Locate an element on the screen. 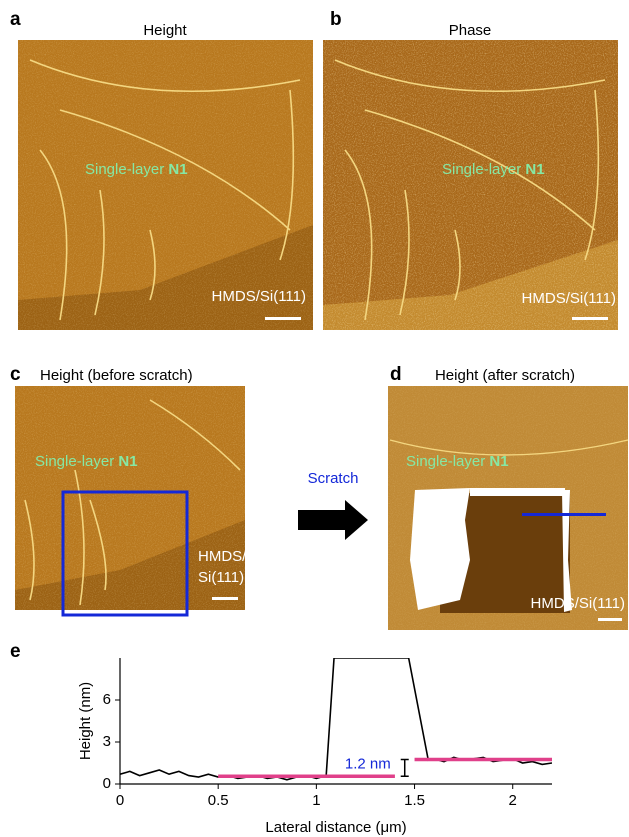 The height and width of the screenshot is (837, 629). panel-label: c is located at coordinates (15, 374).